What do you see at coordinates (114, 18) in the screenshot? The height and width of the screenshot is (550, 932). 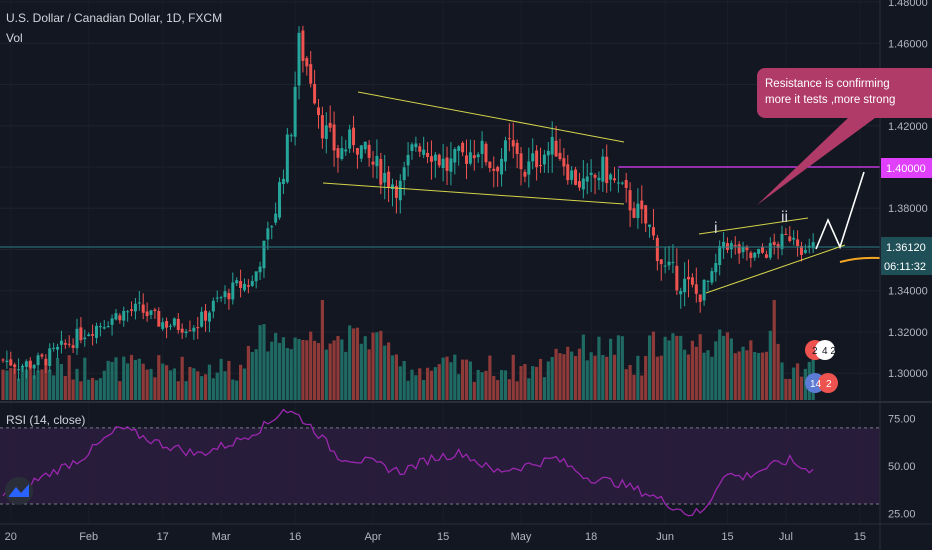 I see `symbol-title: U.S. Dollar / Canadian Dollar, 1D, FXCM` at bounding box center [114, 18].